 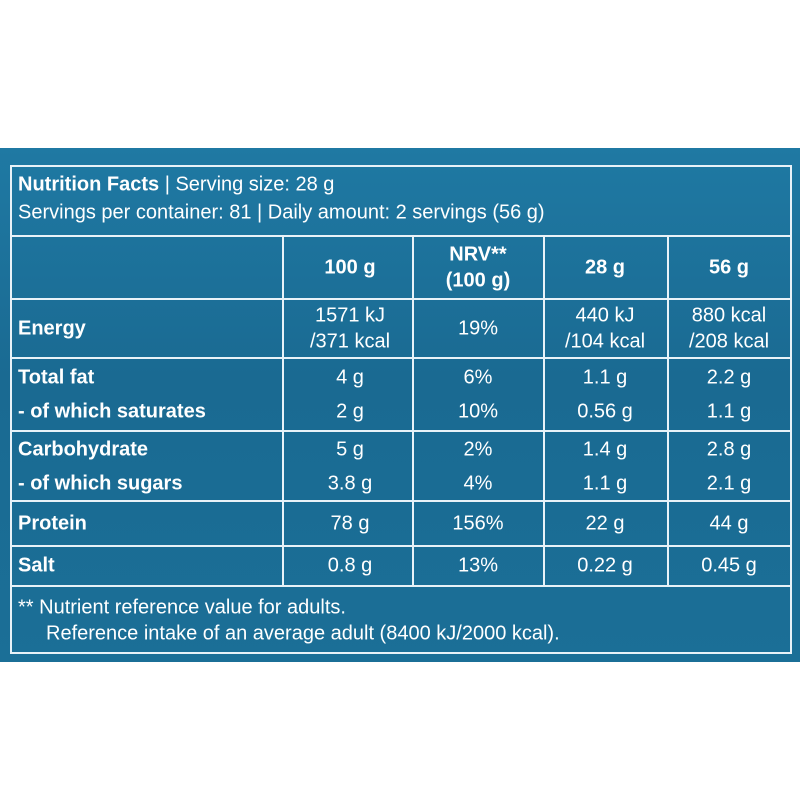 I want to click on row-label: Carbohydrate, so click(x=83, y=449).